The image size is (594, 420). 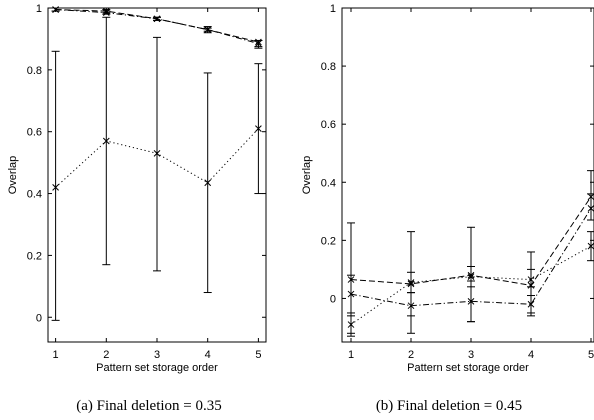 I want to click on y-axis-label-a: Overlap, so click(x=13, y=175).